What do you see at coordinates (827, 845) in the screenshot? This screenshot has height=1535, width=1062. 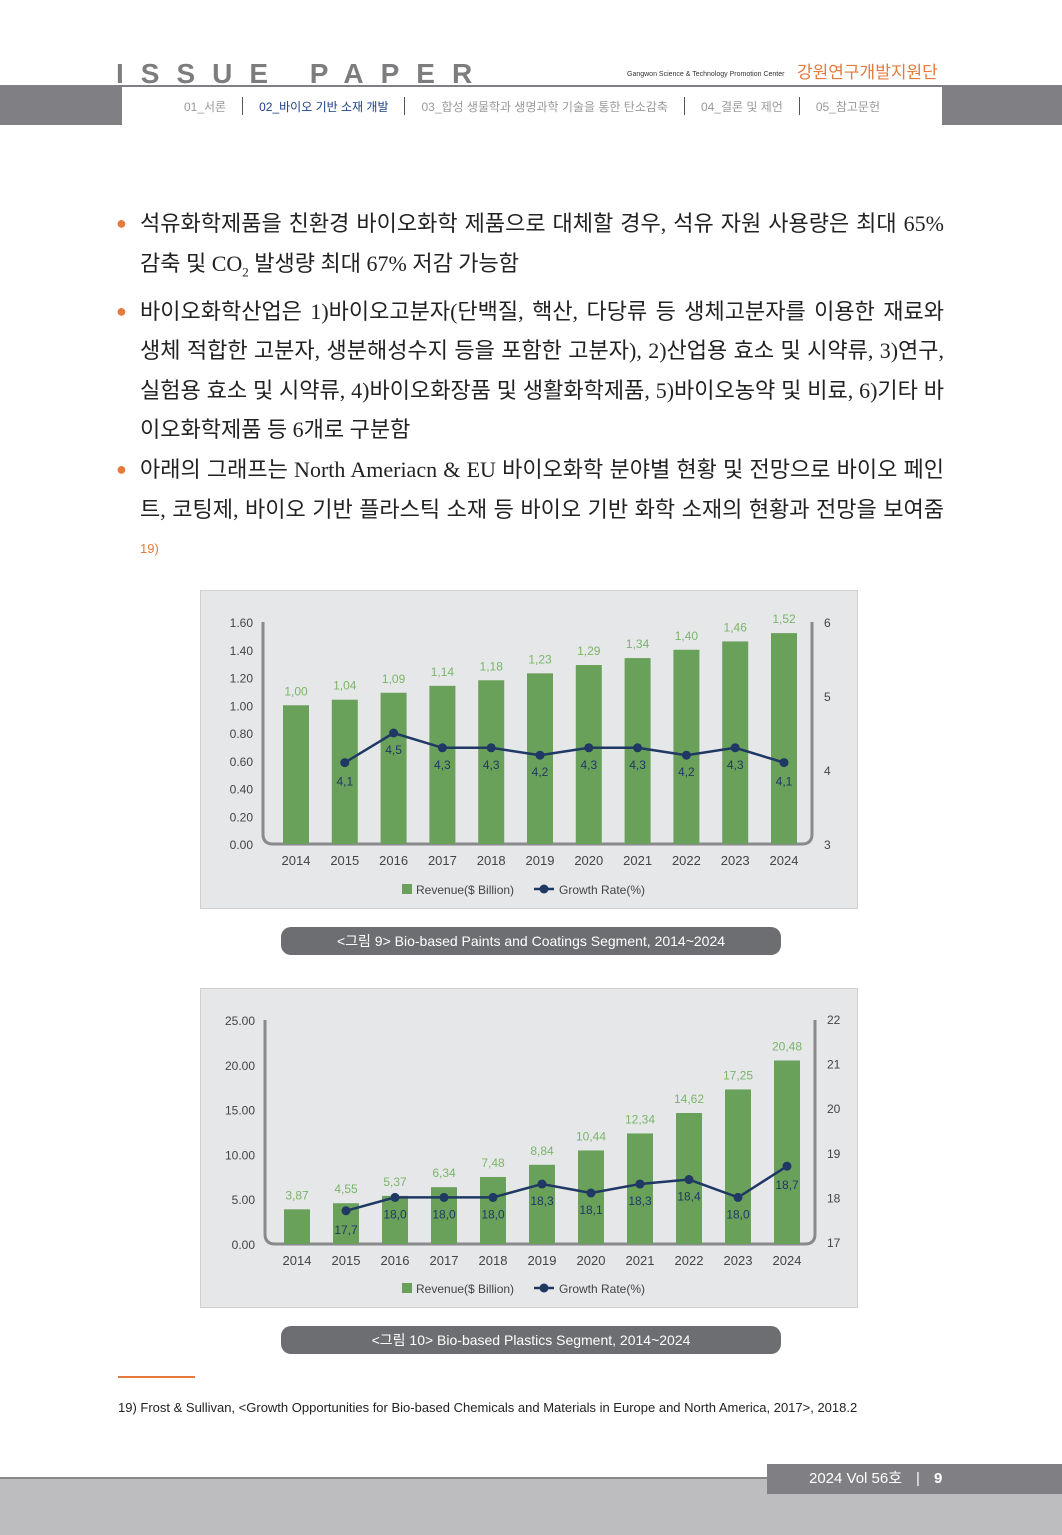 I see `y2-tick-label: 3` at bounding box center [827, 845].